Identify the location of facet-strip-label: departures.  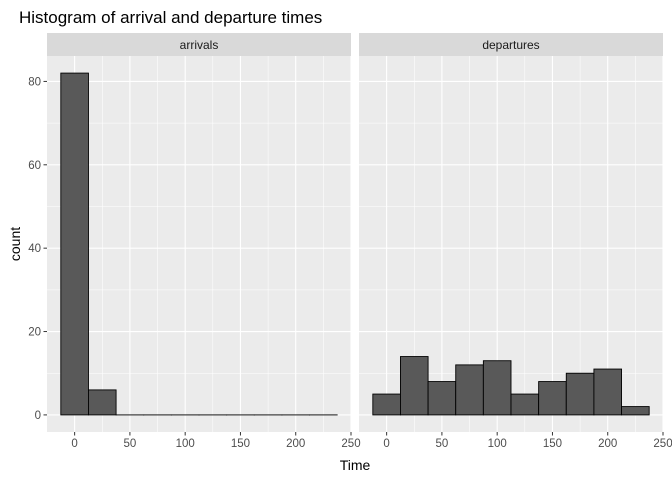
(510, 45).